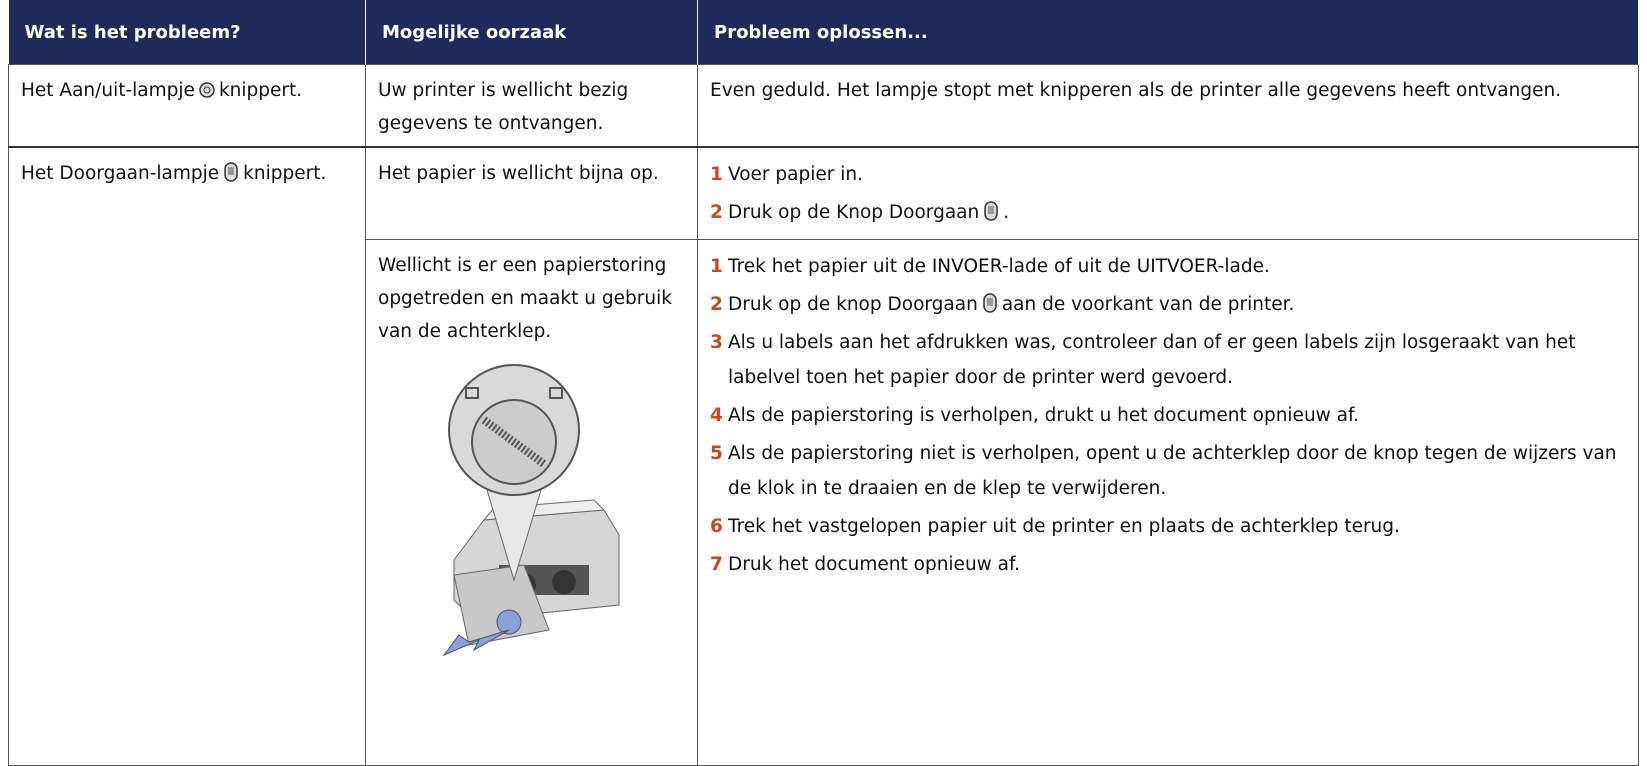 This screenshot has width=1647, height=766. What do you see at coordinates (716, 564) in the screenshot?
I see `step-number: 7` at bounding box center [716, 564].